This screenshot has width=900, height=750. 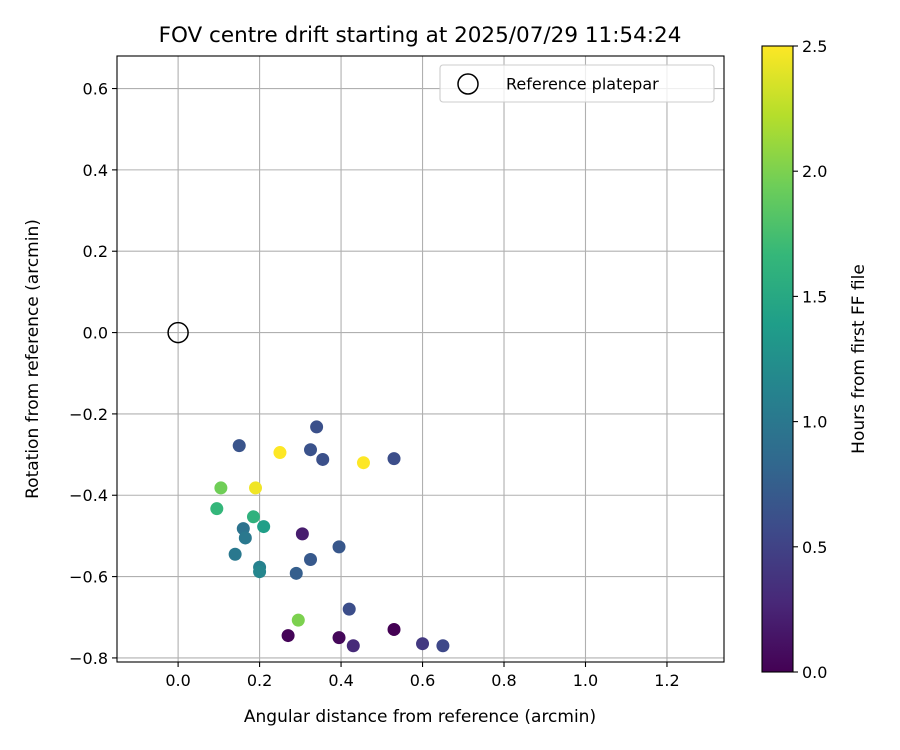 What do you see at coordinates (340, 680) in the screenshot?
I see `x-tick-label: 0.4` at bounding box center [340, 680].